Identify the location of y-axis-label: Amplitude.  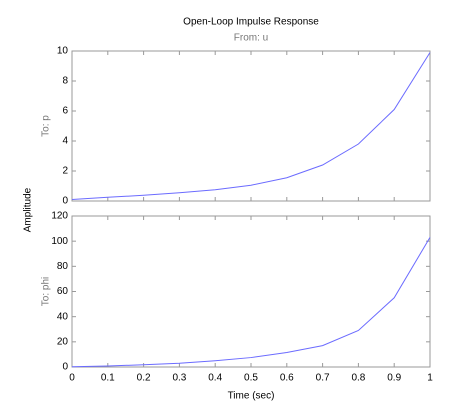
(28, 209).